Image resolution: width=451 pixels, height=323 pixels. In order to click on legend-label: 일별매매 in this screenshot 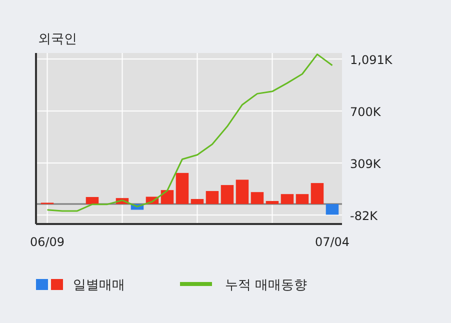, I will do `click(99, 285)`.